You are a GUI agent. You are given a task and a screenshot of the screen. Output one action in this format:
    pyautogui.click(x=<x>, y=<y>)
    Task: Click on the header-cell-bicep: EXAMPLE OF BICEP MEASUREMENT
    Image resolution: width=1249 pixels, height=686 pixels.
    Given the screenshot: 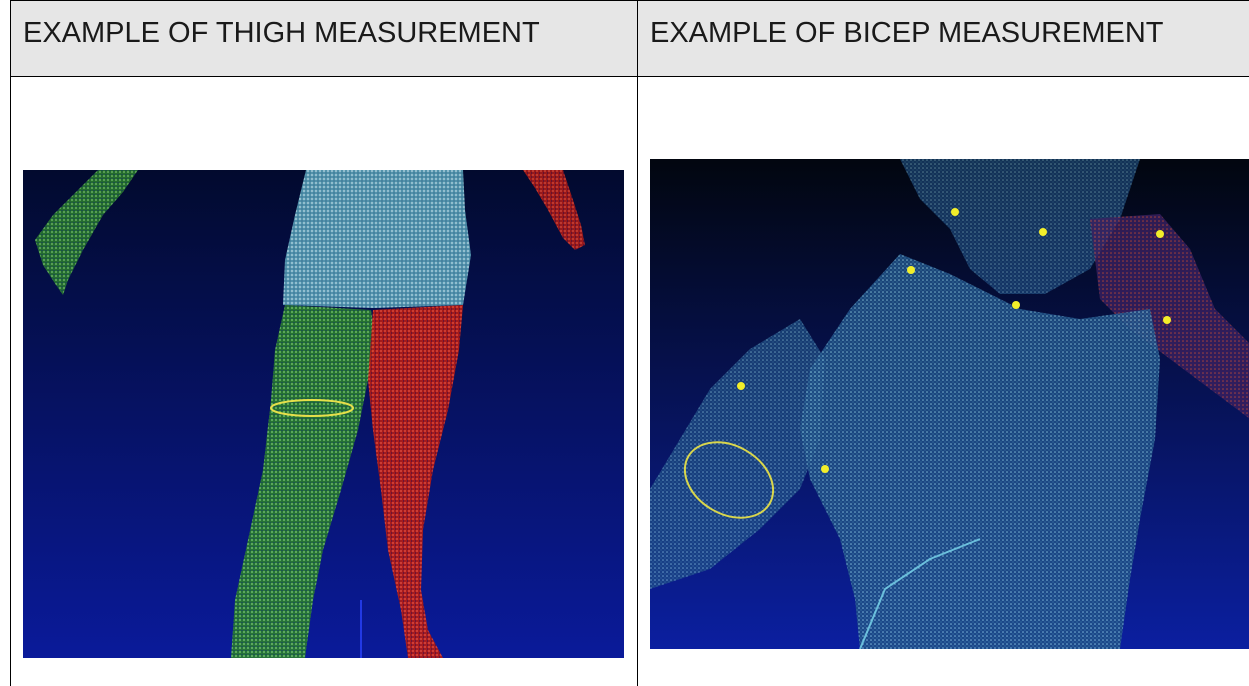 What is the action you would take?
    pyautogui.click(x=943, y=38)
    